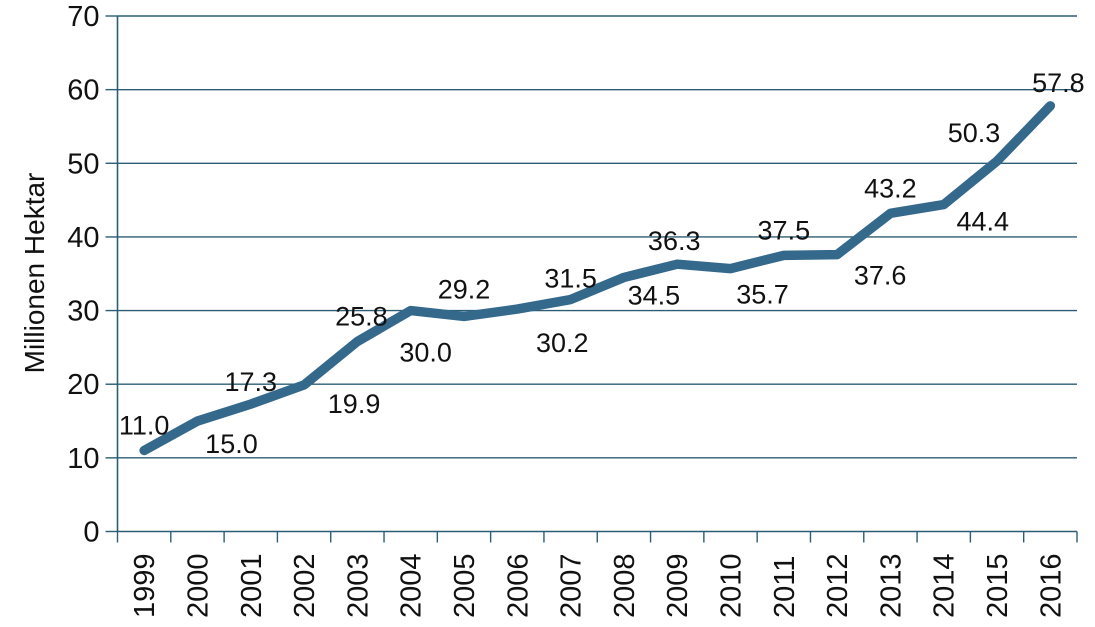 The height and width of the screenshot is (627, 1095). What do you see at coordinates (358, 585) in the screenshot?
I see `x-axis-tick-label: 2003` at bounding box center [358, 585].